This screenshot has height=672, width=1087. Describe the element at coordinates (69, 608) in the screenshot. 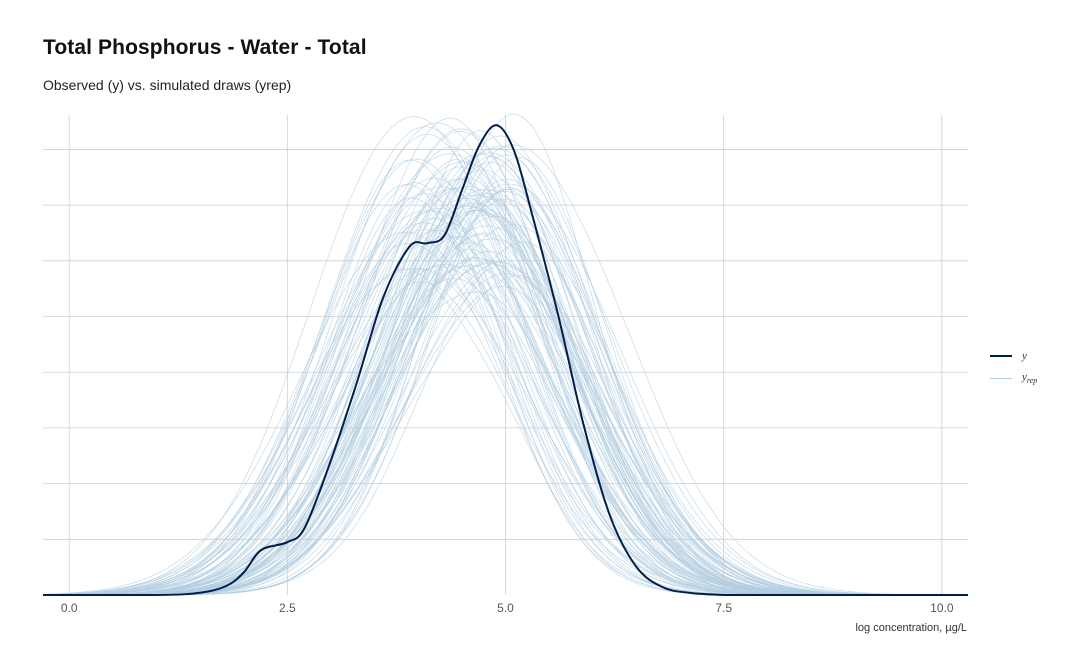

I see `x-tick-label: 0.0` at that location.